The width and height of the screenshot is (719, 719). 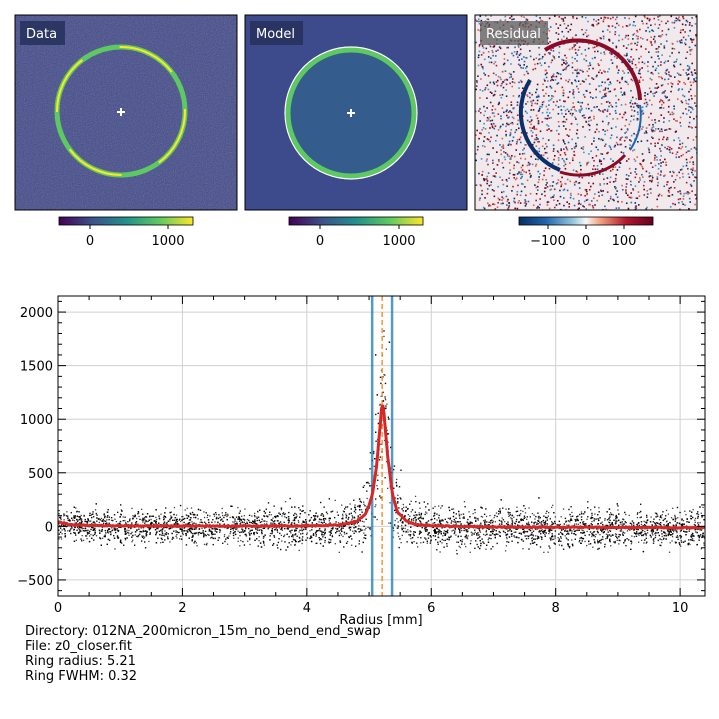 I want to click on model-panel: Model 0 1000, so click(x=356, y=131).